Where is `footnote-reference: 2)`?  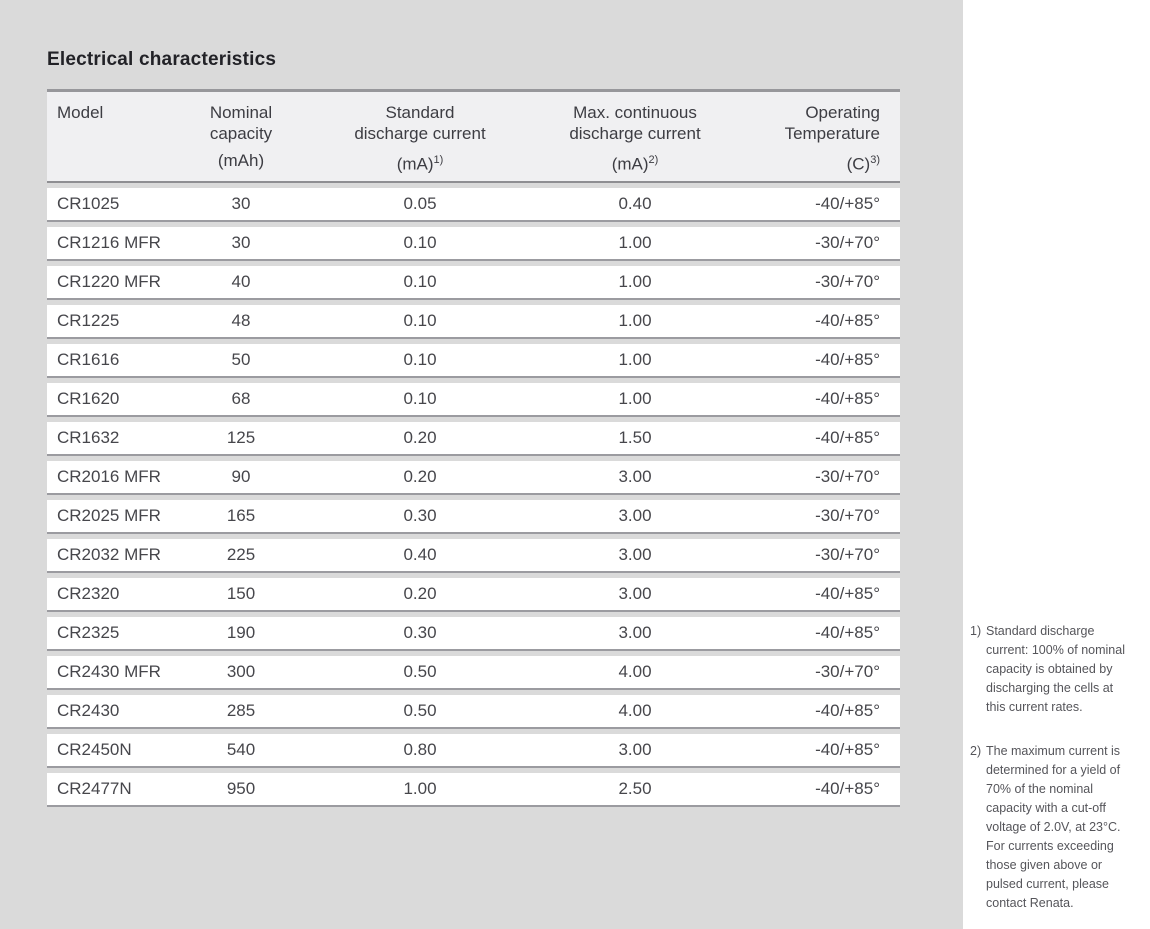
footnote-reference: 2) is located at coordinates (653, 160).